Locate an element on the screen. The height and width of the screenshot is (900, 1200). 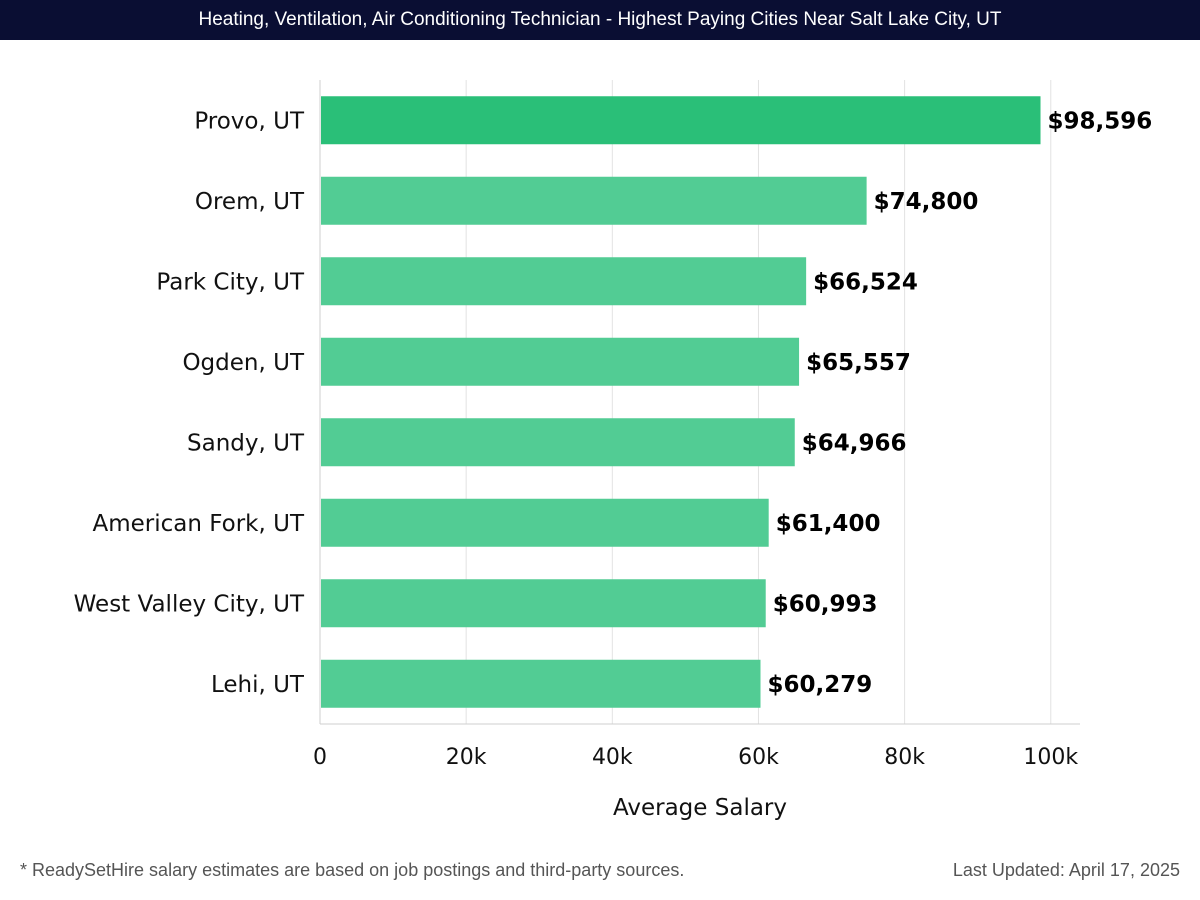
value-label-4: $64,966 is located at coordinates (854, 443).